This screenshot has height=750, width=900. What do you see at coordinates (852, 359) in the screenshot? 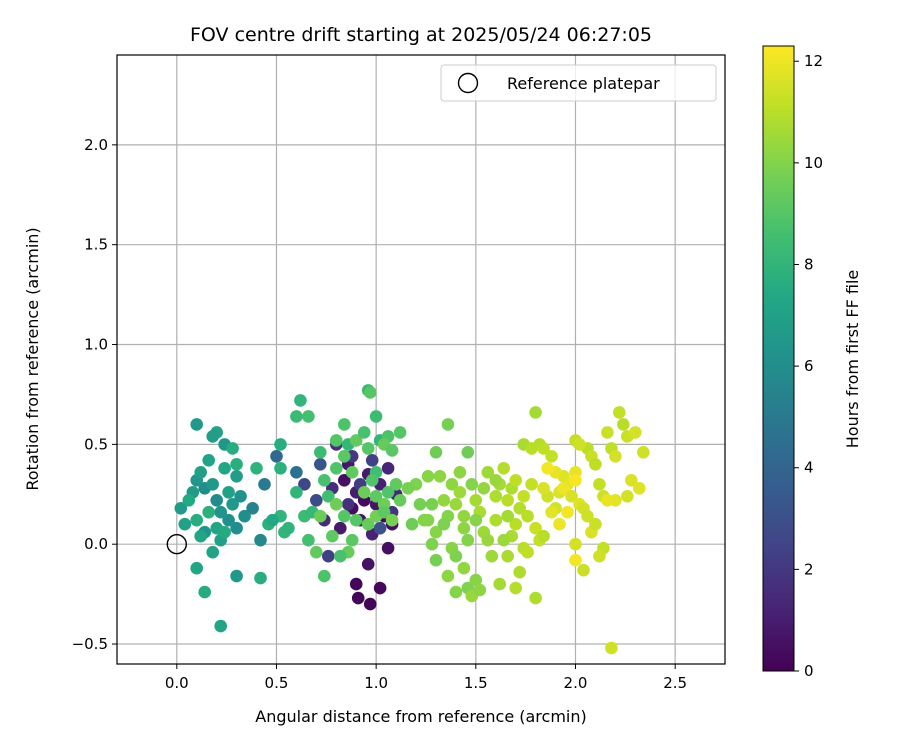
I see `colorbar-label: Hours from first FF file` at bounding box center [852, 359].